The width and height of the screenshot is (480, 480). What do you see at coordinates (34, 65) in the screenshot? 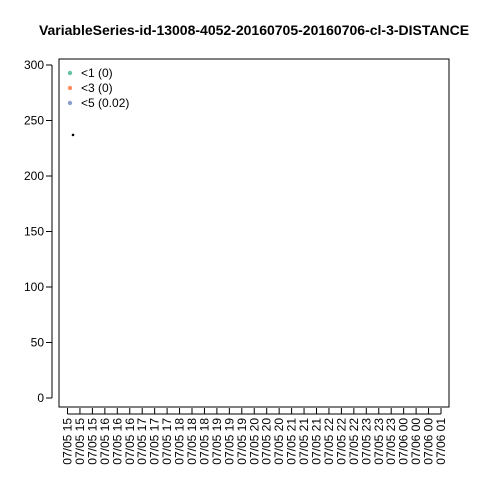
I see `y-tick-label: 300` at bounding box center [34, 65].